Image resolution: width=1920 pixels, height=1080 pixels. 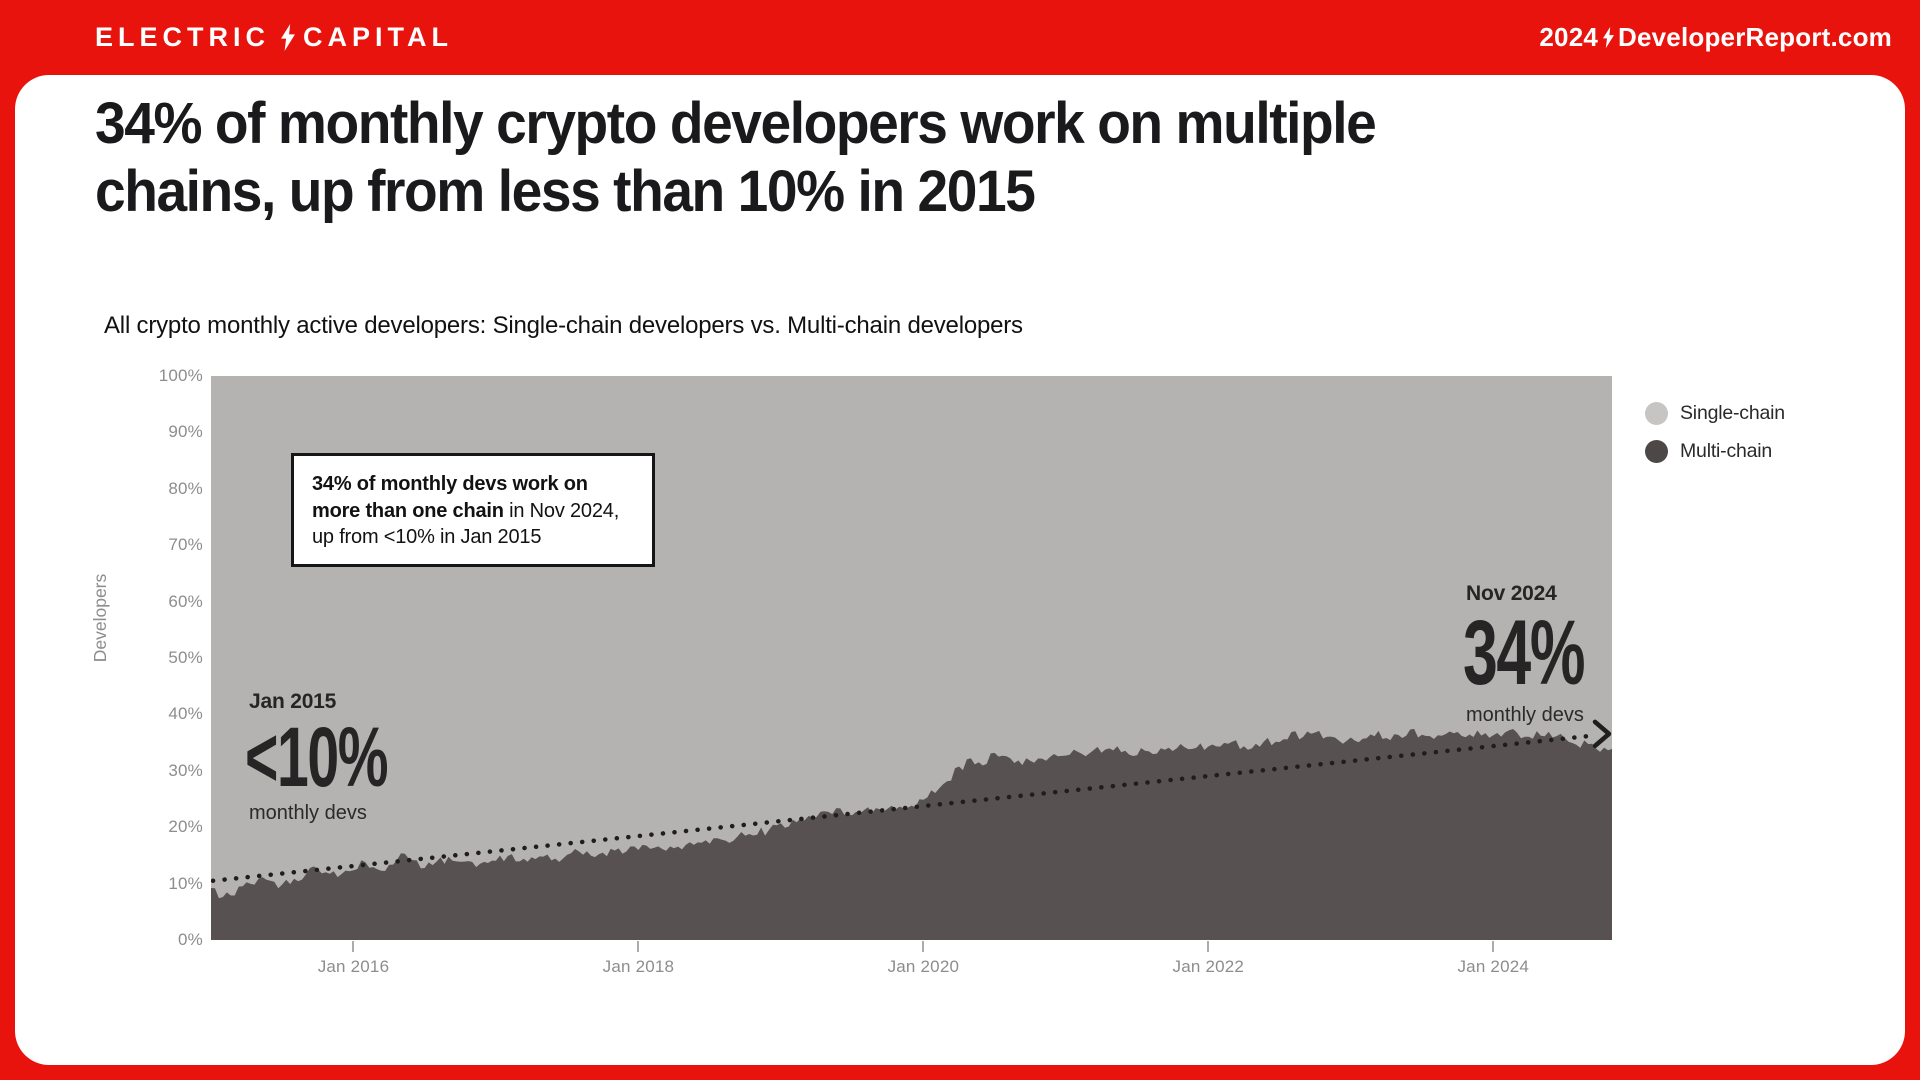 I want to click on developer-report-site: 2024 DeveloperReport.com, so click(x=1715, y=37).